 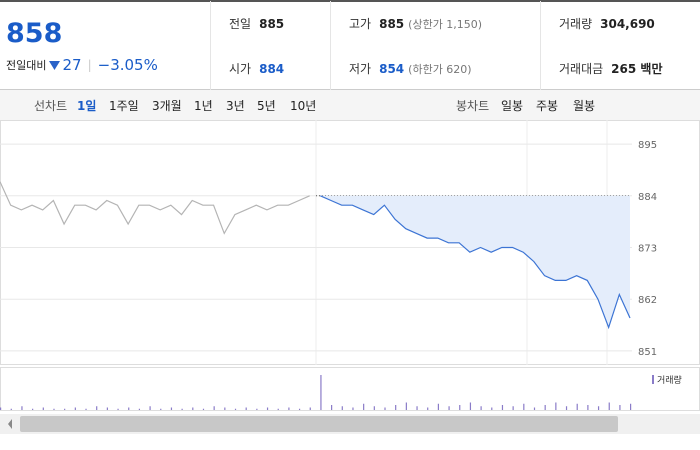 I want to click on tab: 월봉, so click(x=584, y=106).